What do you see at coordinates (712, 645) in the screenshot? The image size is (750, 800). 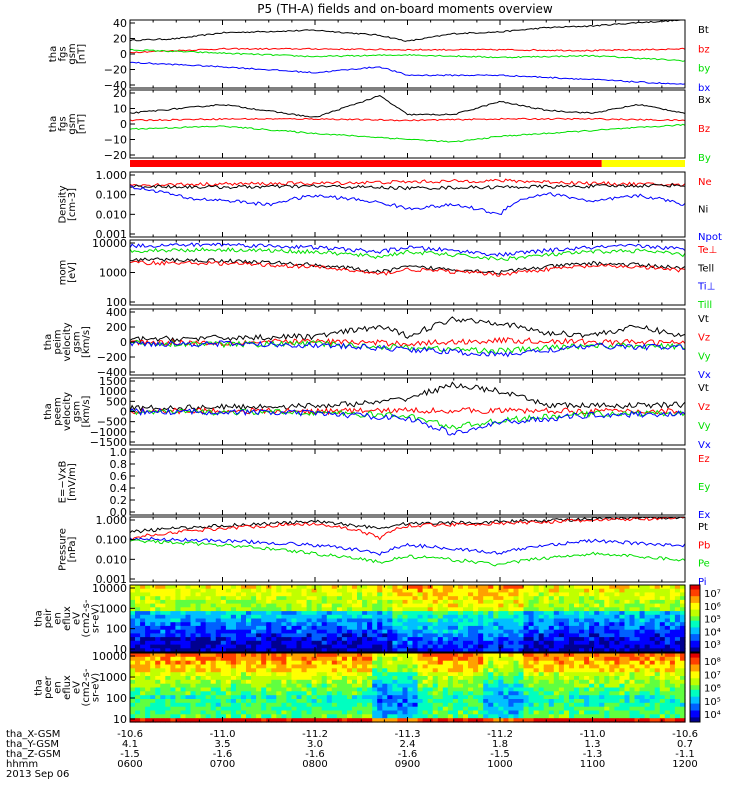 I see `colorbar-tick-label: 10³` at bounding box center [712, 645].